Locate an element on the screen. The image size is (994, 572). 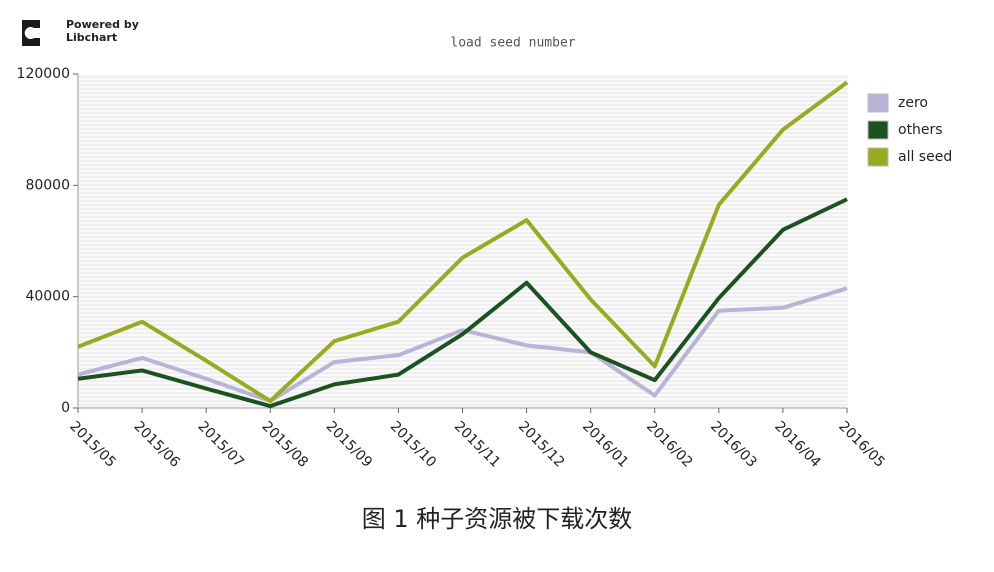
x-tick-label: 2015/07 is located at coordinates (221, 444).